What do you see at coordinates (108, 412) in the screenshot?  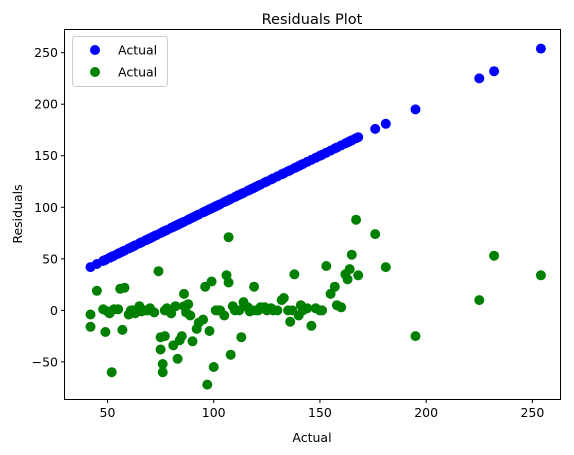 I see `x-tick-label: 50` at bounding box center [108, 412].